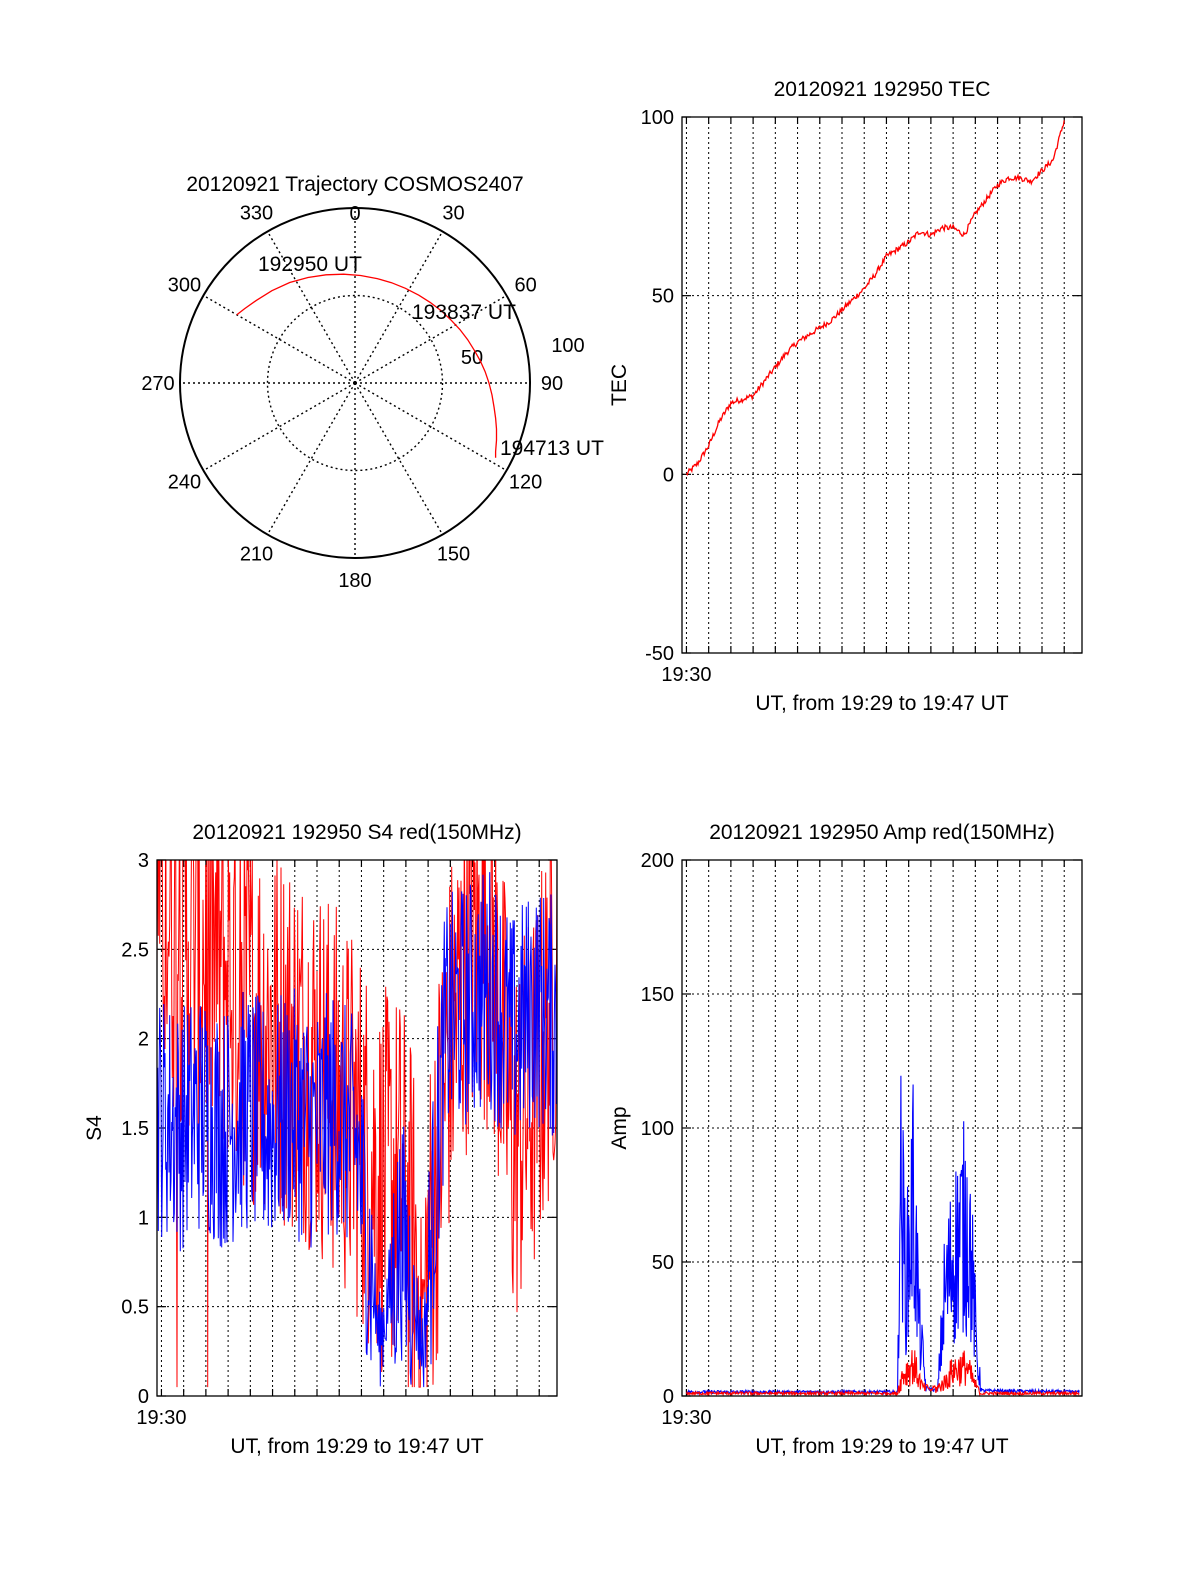 This screenshot has width=1200, height=1575. Describe the element at coordinates (354, 581) in the screenshot. I see `azimuth-label: 180` at that location.